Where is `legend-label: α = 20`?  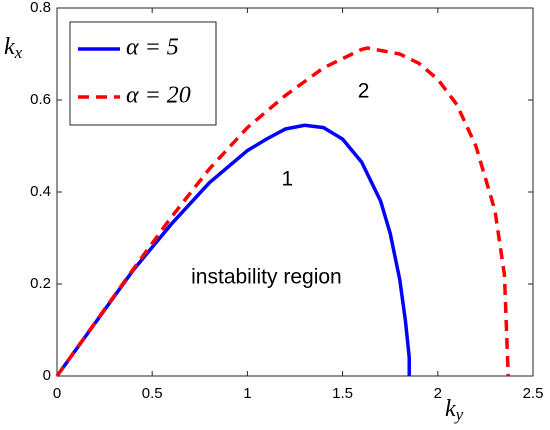 legend-label: α = 20 is located at coordinates (158, 96).